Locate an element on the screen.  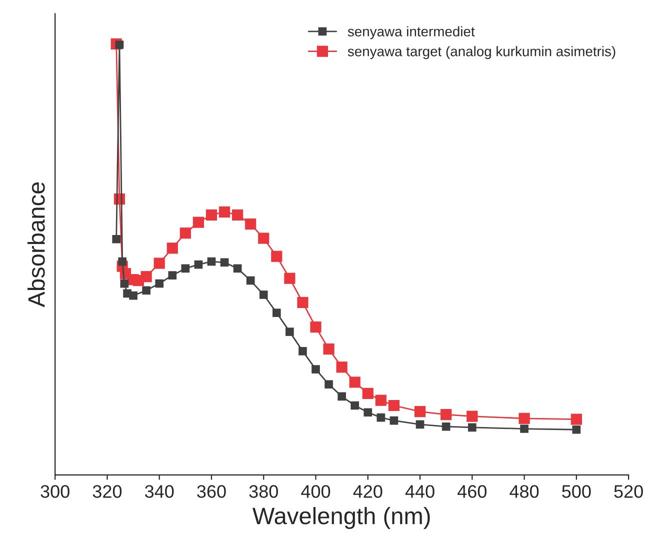
legend-label: senyawa intermediet is located at coordinates (411, 33).